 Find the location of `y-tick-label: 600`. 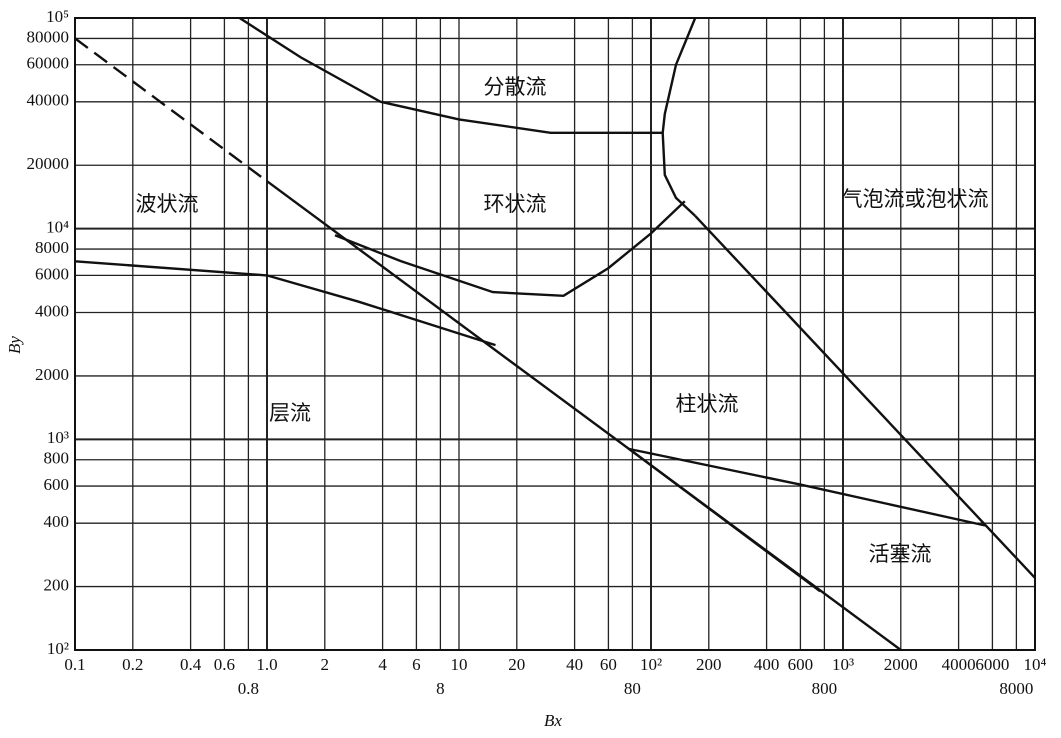

y-tick-label: 600 is located at coordinates (57, 484).